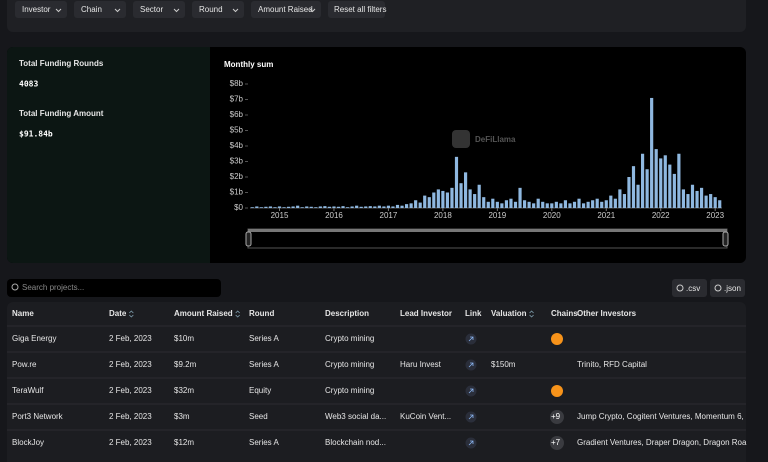 Image resolution: width=768 pixels, height=462 pixels. I want to click on reset-button, so click(356, 9).